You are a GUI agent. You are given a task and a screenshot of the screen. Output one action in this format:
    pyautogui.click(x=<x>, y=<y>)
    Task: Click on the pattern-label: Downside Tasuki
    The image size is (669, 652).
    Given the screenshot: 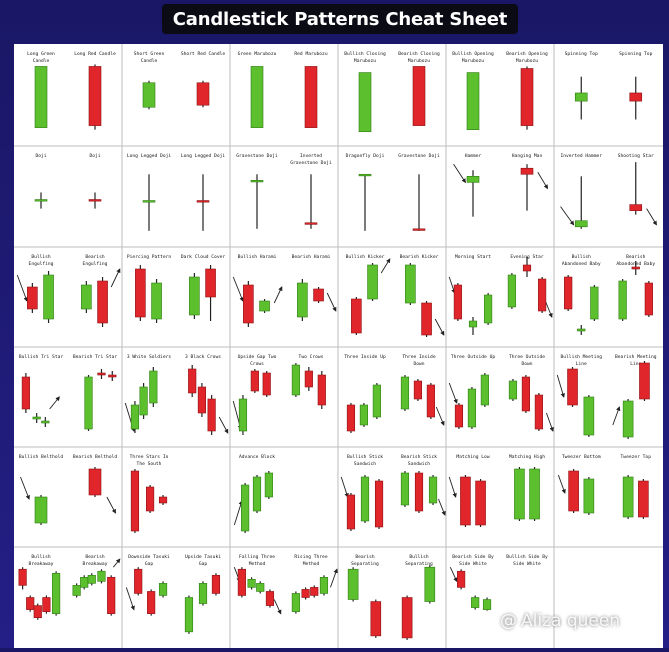 What is the action you would take?
    pyautogui.click(x=149, y=557)
    